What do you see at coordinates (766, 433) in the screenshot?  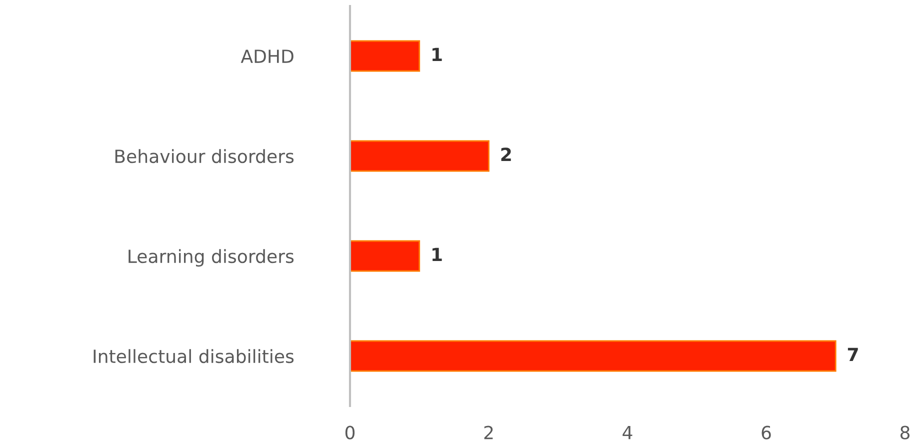 I see `x-tick-label: 6` at bounding box center [766, 433].